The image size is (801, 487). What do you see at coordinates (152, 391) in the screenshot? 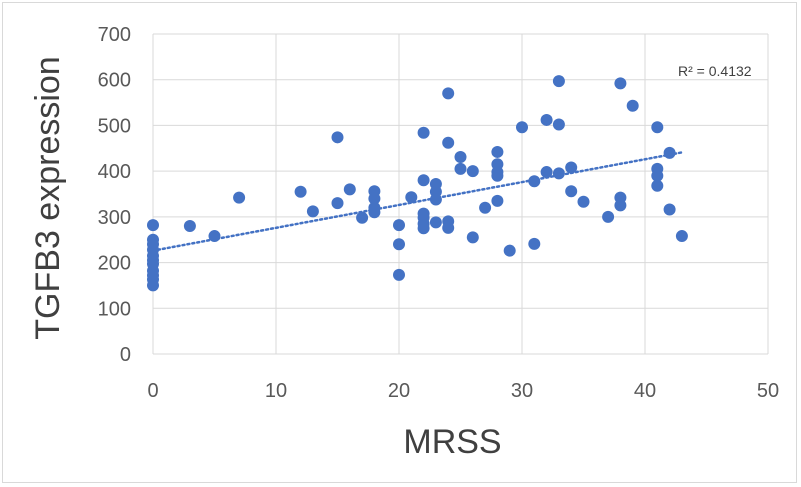
I see `x-tick-label: 0` at bounding box center [152, 391].